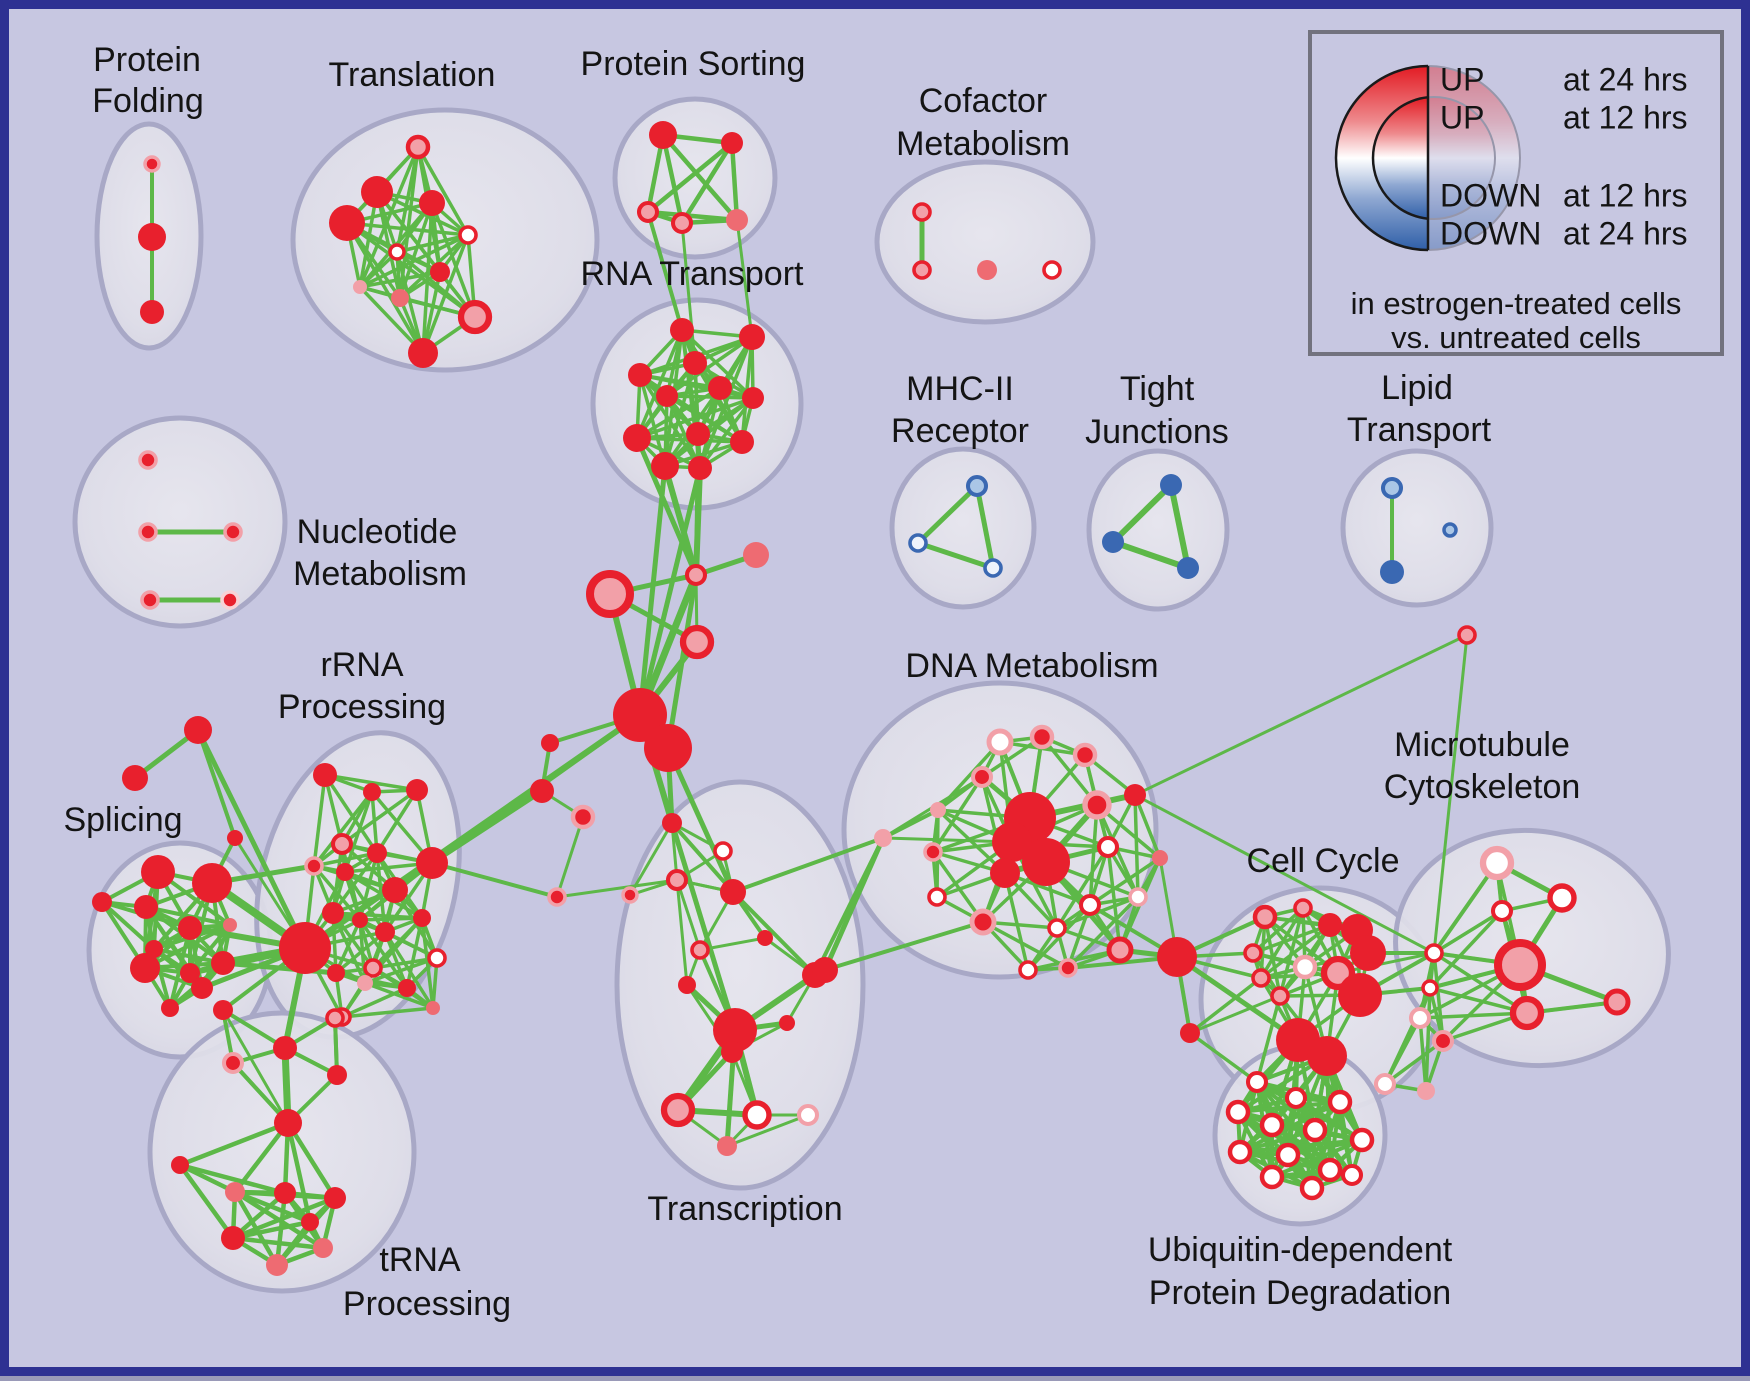 This screenshot has height=1381, width=1750. What do you see at coordinates (420, 1260) in the screenshot?
I see `cluster-label: tRNA` at bounding box center [420, 1260].